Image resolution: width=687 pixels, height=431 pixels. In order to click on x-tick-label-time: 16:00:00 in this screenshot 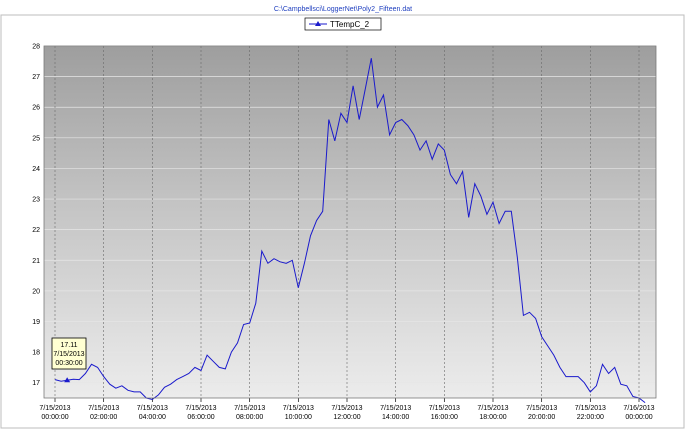, I will do `click(444, 417)`.